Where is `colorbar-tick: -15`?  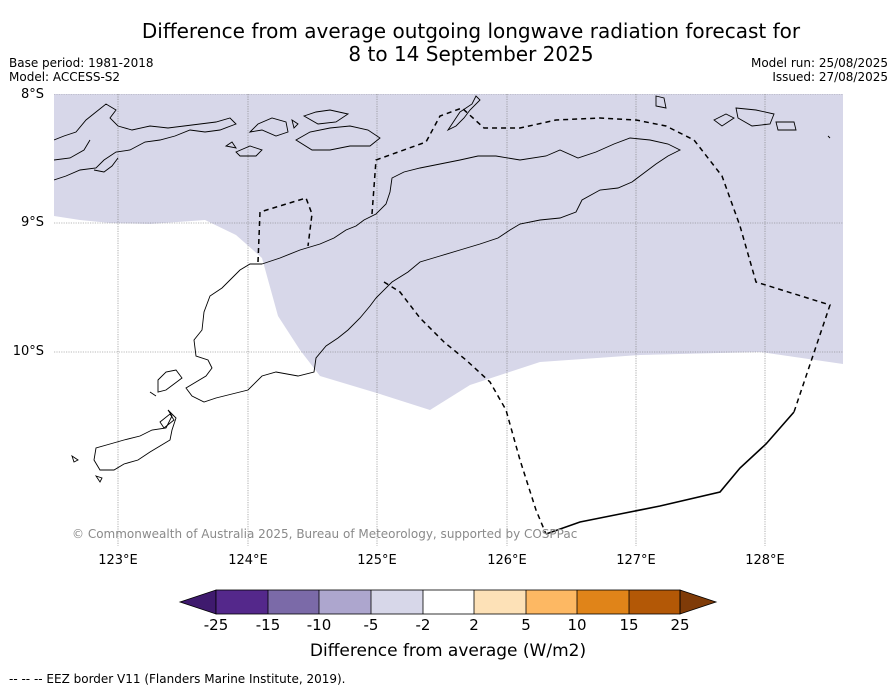
colorbar-tick: -15 is located at coordinates (268, 625).